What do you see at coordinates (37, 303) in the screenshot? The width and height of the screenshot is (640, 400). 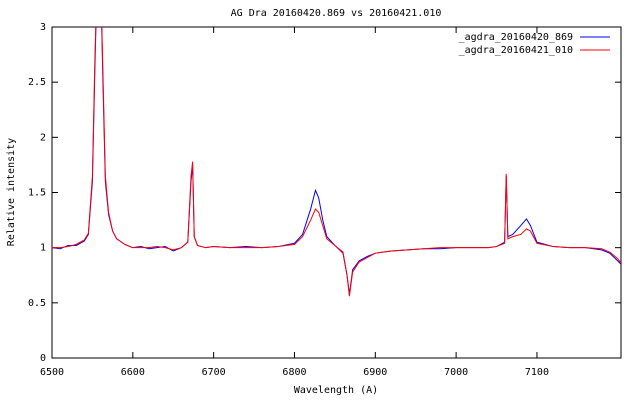 I see `y-tick-label: 0.5` at bounding box center [37, 303].